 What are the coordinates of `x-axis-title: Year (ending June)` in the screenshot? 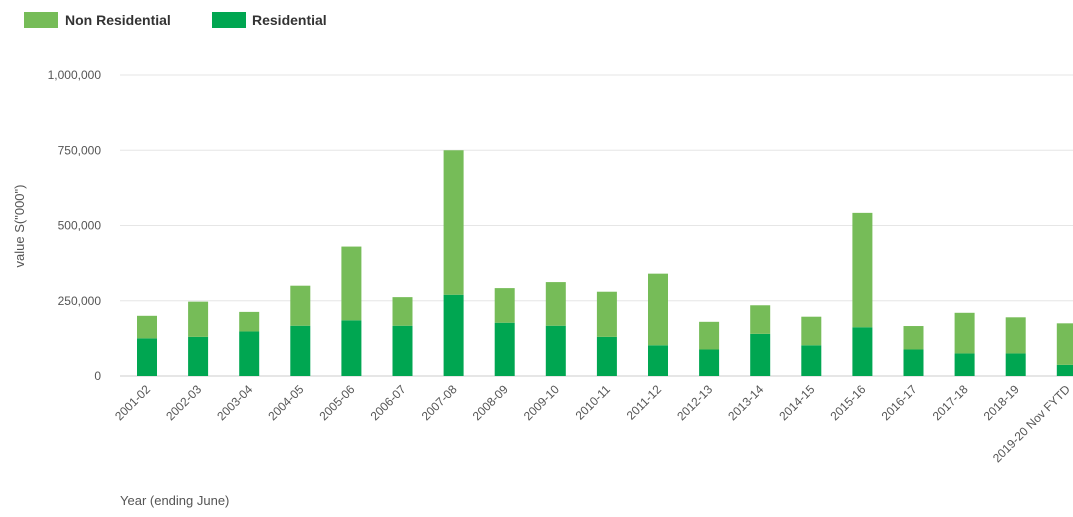 It's located at (174, 500).